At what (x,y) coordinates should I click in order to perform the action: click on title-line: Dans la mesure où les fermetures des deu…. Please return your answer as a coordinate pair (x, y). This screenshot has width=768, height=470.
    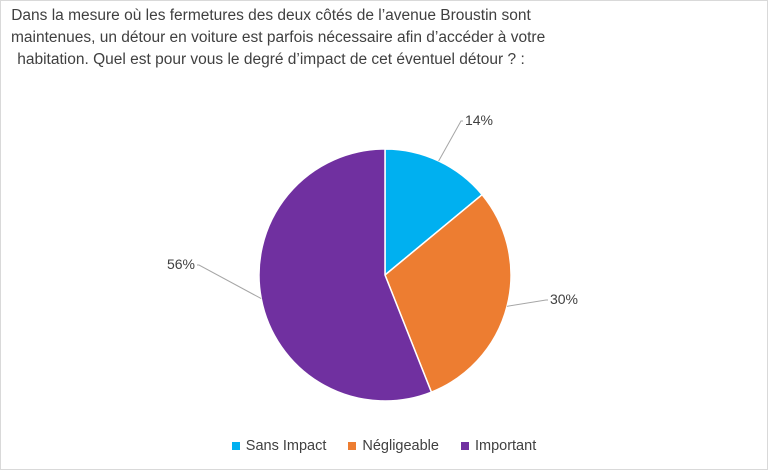
    Looking at the image, I should click on (271, 15).